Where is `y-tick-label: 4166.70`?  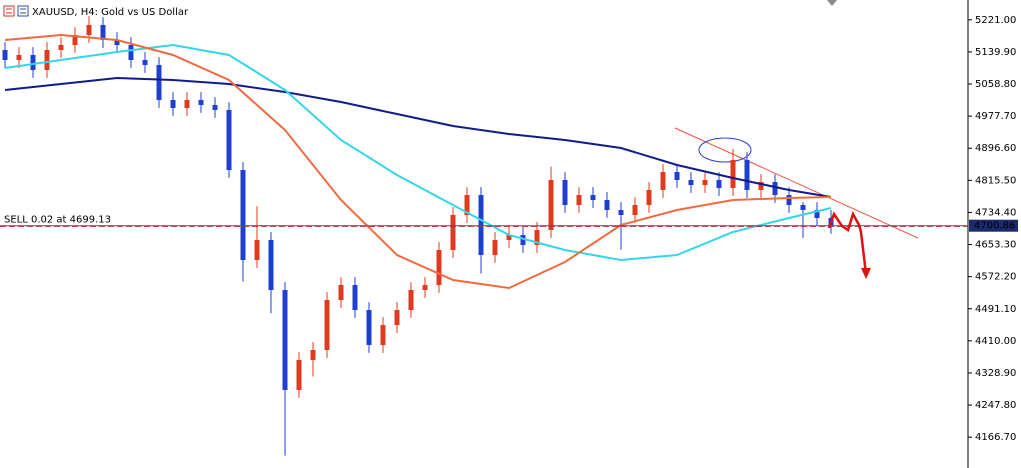
y-tick-label: 4166.70 is located at coordinates (995, 437).